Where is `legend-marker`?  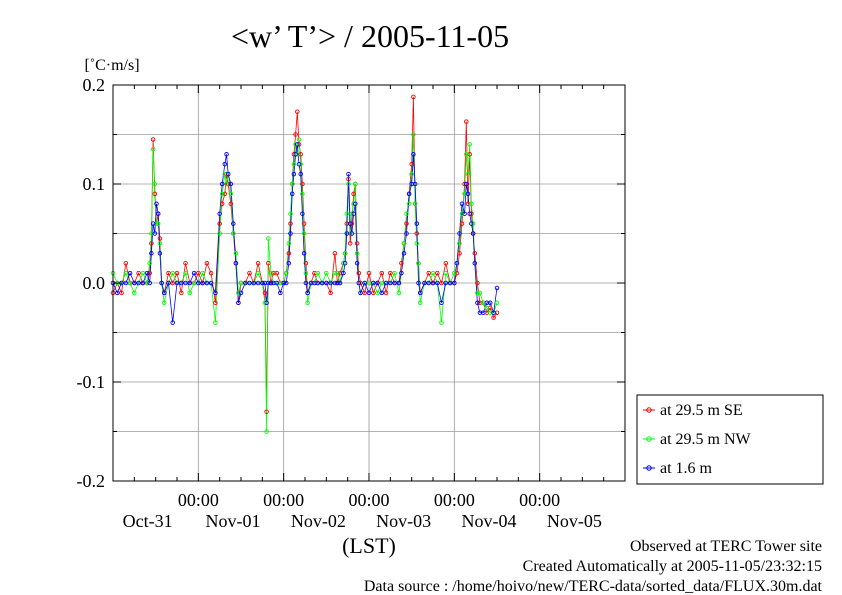
legend-marker is located at coordinates (649, 410).